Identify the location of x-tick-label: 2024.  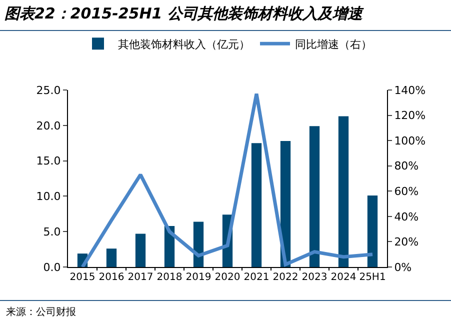
(343, 277).